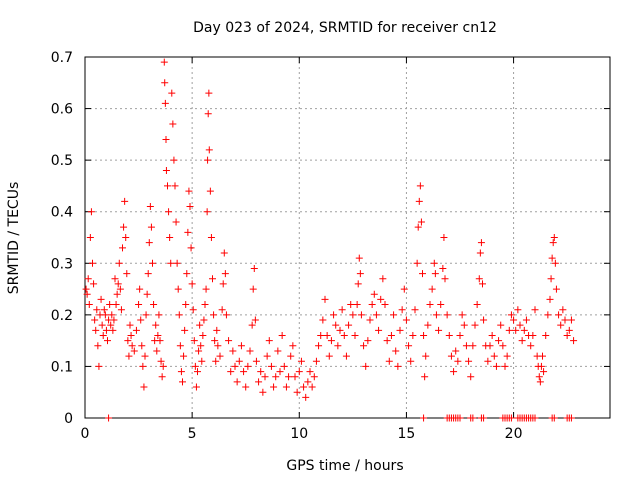  Describe the element at coordinates (62, 161) in the screenshot. I see `y-tick-label: 0.5` at that location.